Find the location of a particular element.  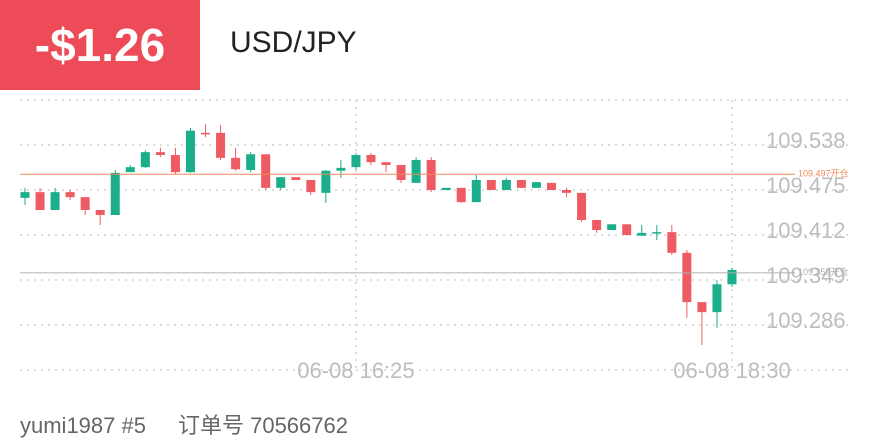

x-tick-label: 06-08 18:30 is located at coordinates (731, 370).